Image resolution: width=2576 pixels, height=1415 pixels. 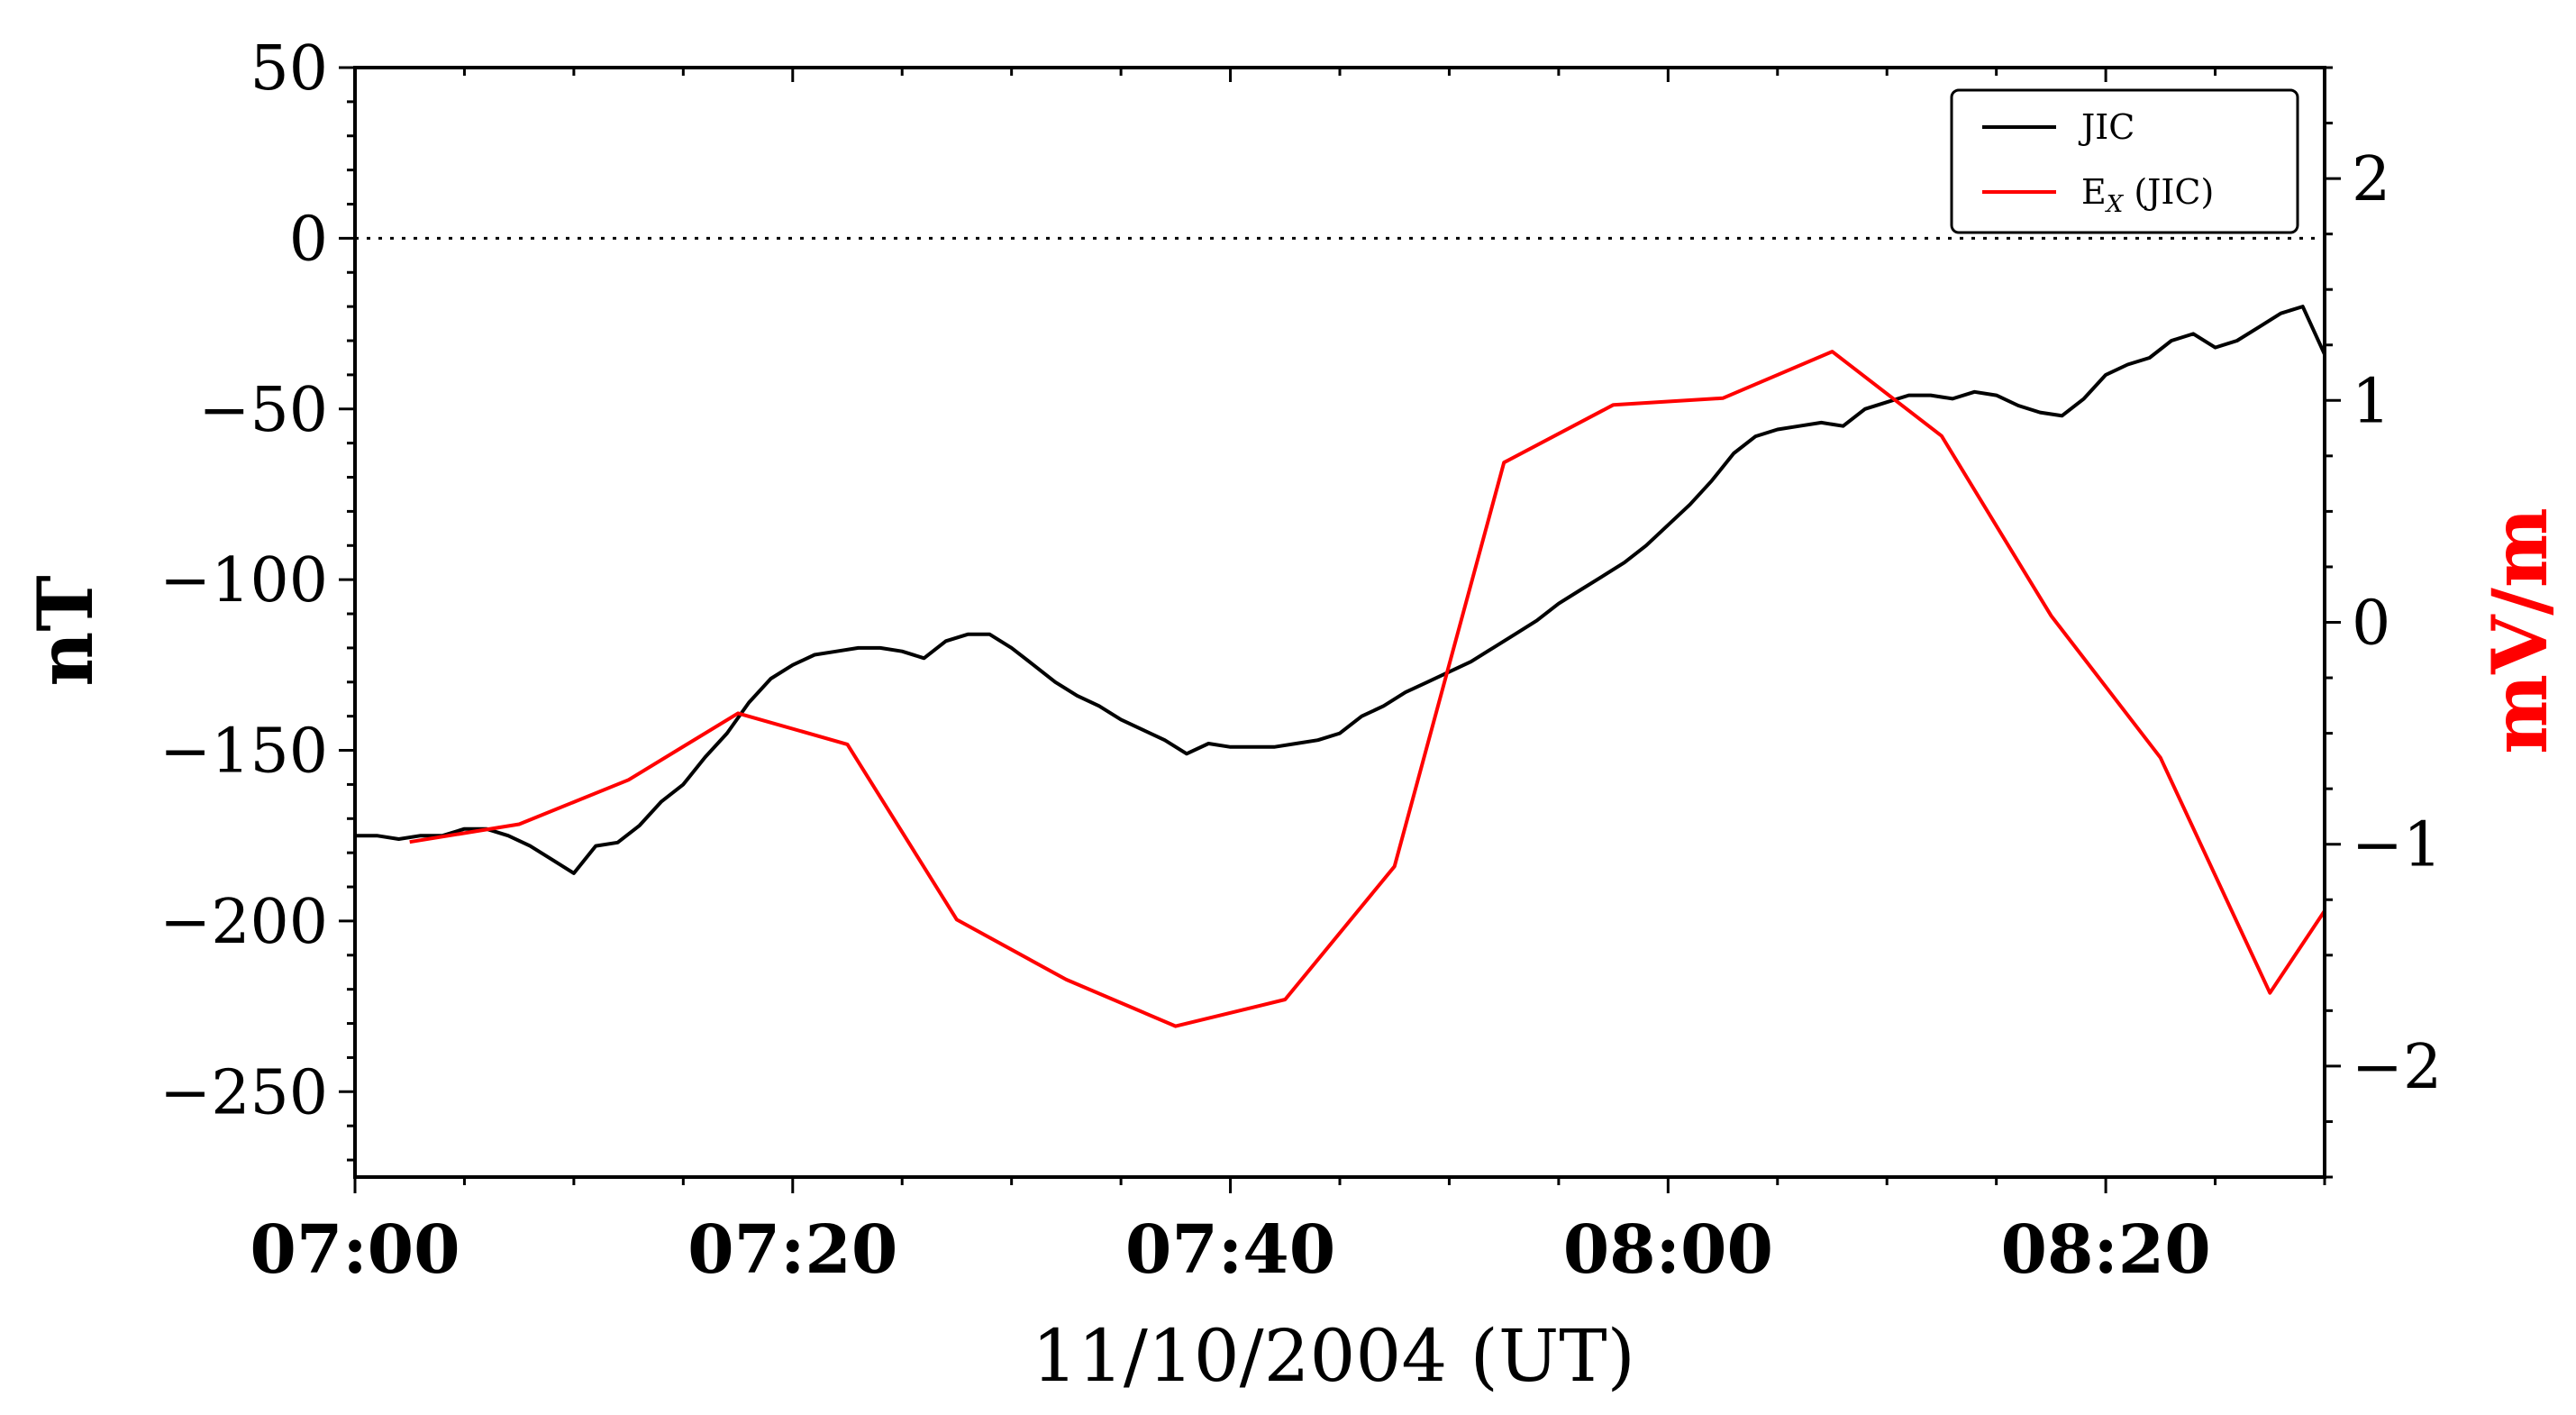 I want to click on y-tick-label: −100, so click(x=243, y=580).